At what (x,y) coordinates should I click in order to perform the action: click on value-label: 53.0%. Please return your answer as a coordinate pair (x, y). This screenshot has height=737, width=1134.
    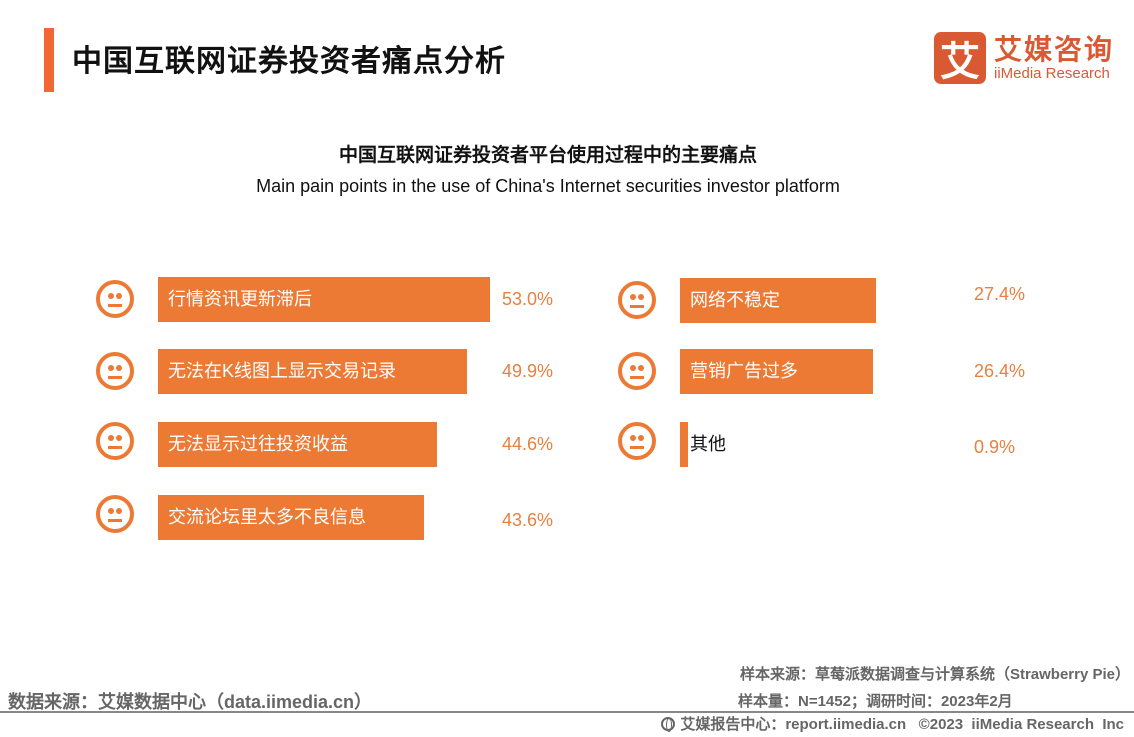
    Looking at the image, I should click on (528, 299).